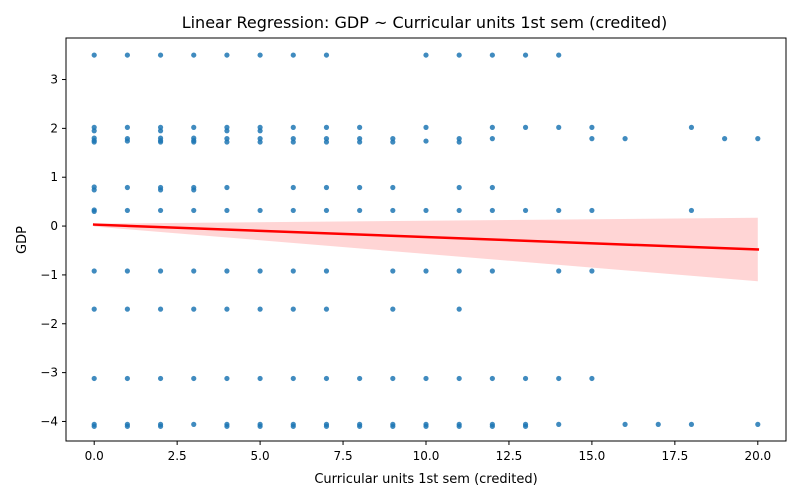  What do you see at coordinates (49, 373) in the screenshot?
I see `y-tick-label: −3` at bounding box center [49, 373].